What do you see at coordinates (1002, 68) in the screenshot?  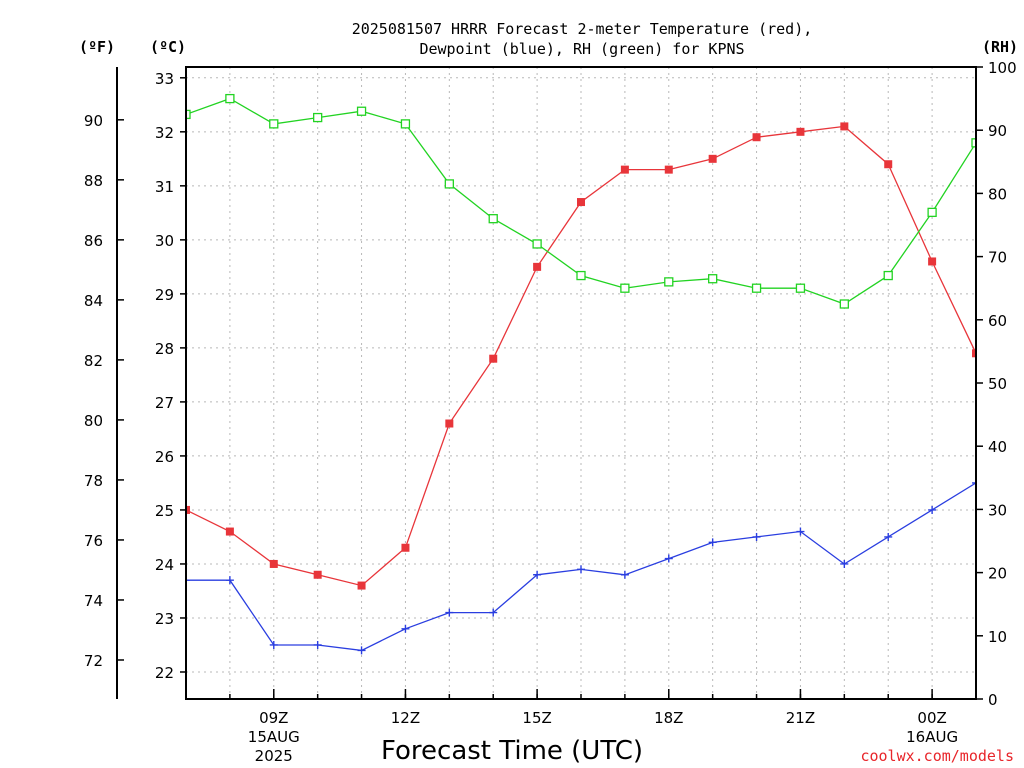 I see `rh-tick-label: 100` at bounding box center [1002, 68].